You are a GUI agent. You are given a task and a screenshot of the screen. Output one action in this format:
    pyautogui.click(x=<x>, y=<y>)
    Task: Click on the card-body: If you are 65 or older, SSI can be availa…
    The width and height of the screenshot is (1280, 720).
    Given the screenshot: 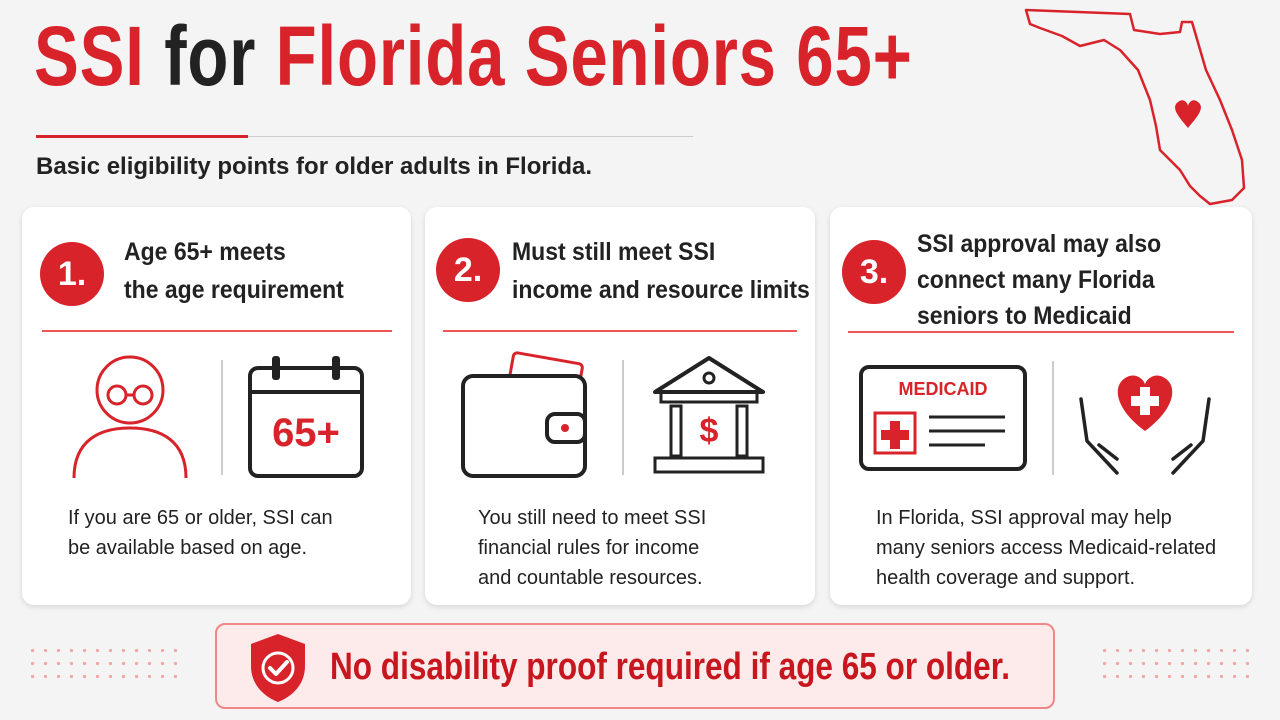 What is the action you would take?
    pyautogui.click(x=200, y=533)
    